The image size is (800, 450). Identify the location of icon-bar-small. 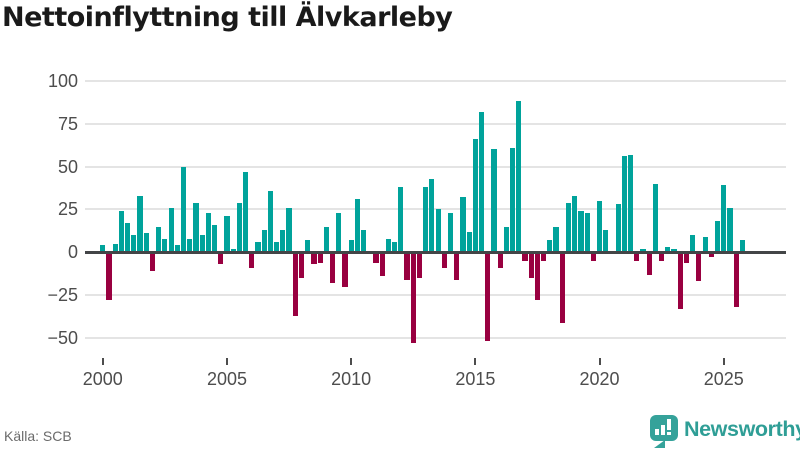
(657, 432).